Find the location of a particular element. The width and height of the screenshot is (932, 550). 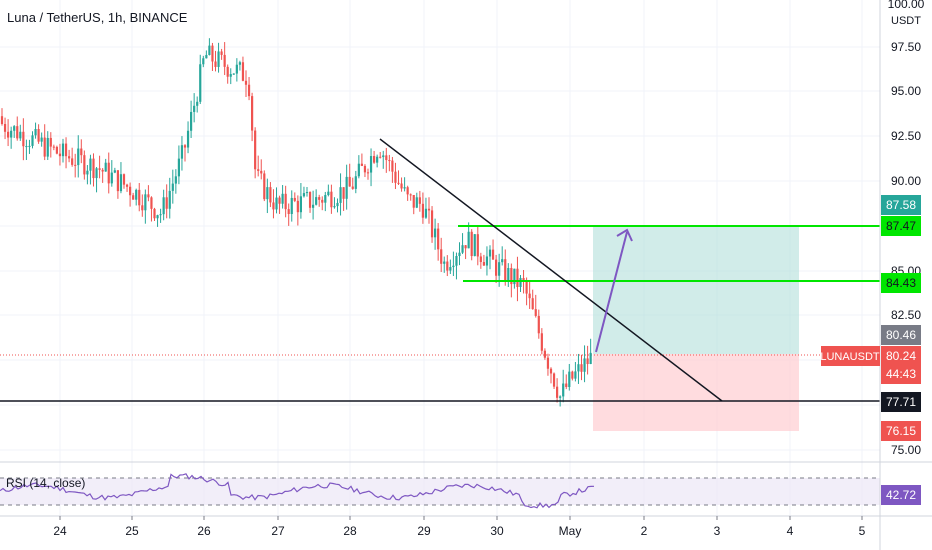

rsi-indicator-label: RSI (14, close) is located at coordinates (46, 483).